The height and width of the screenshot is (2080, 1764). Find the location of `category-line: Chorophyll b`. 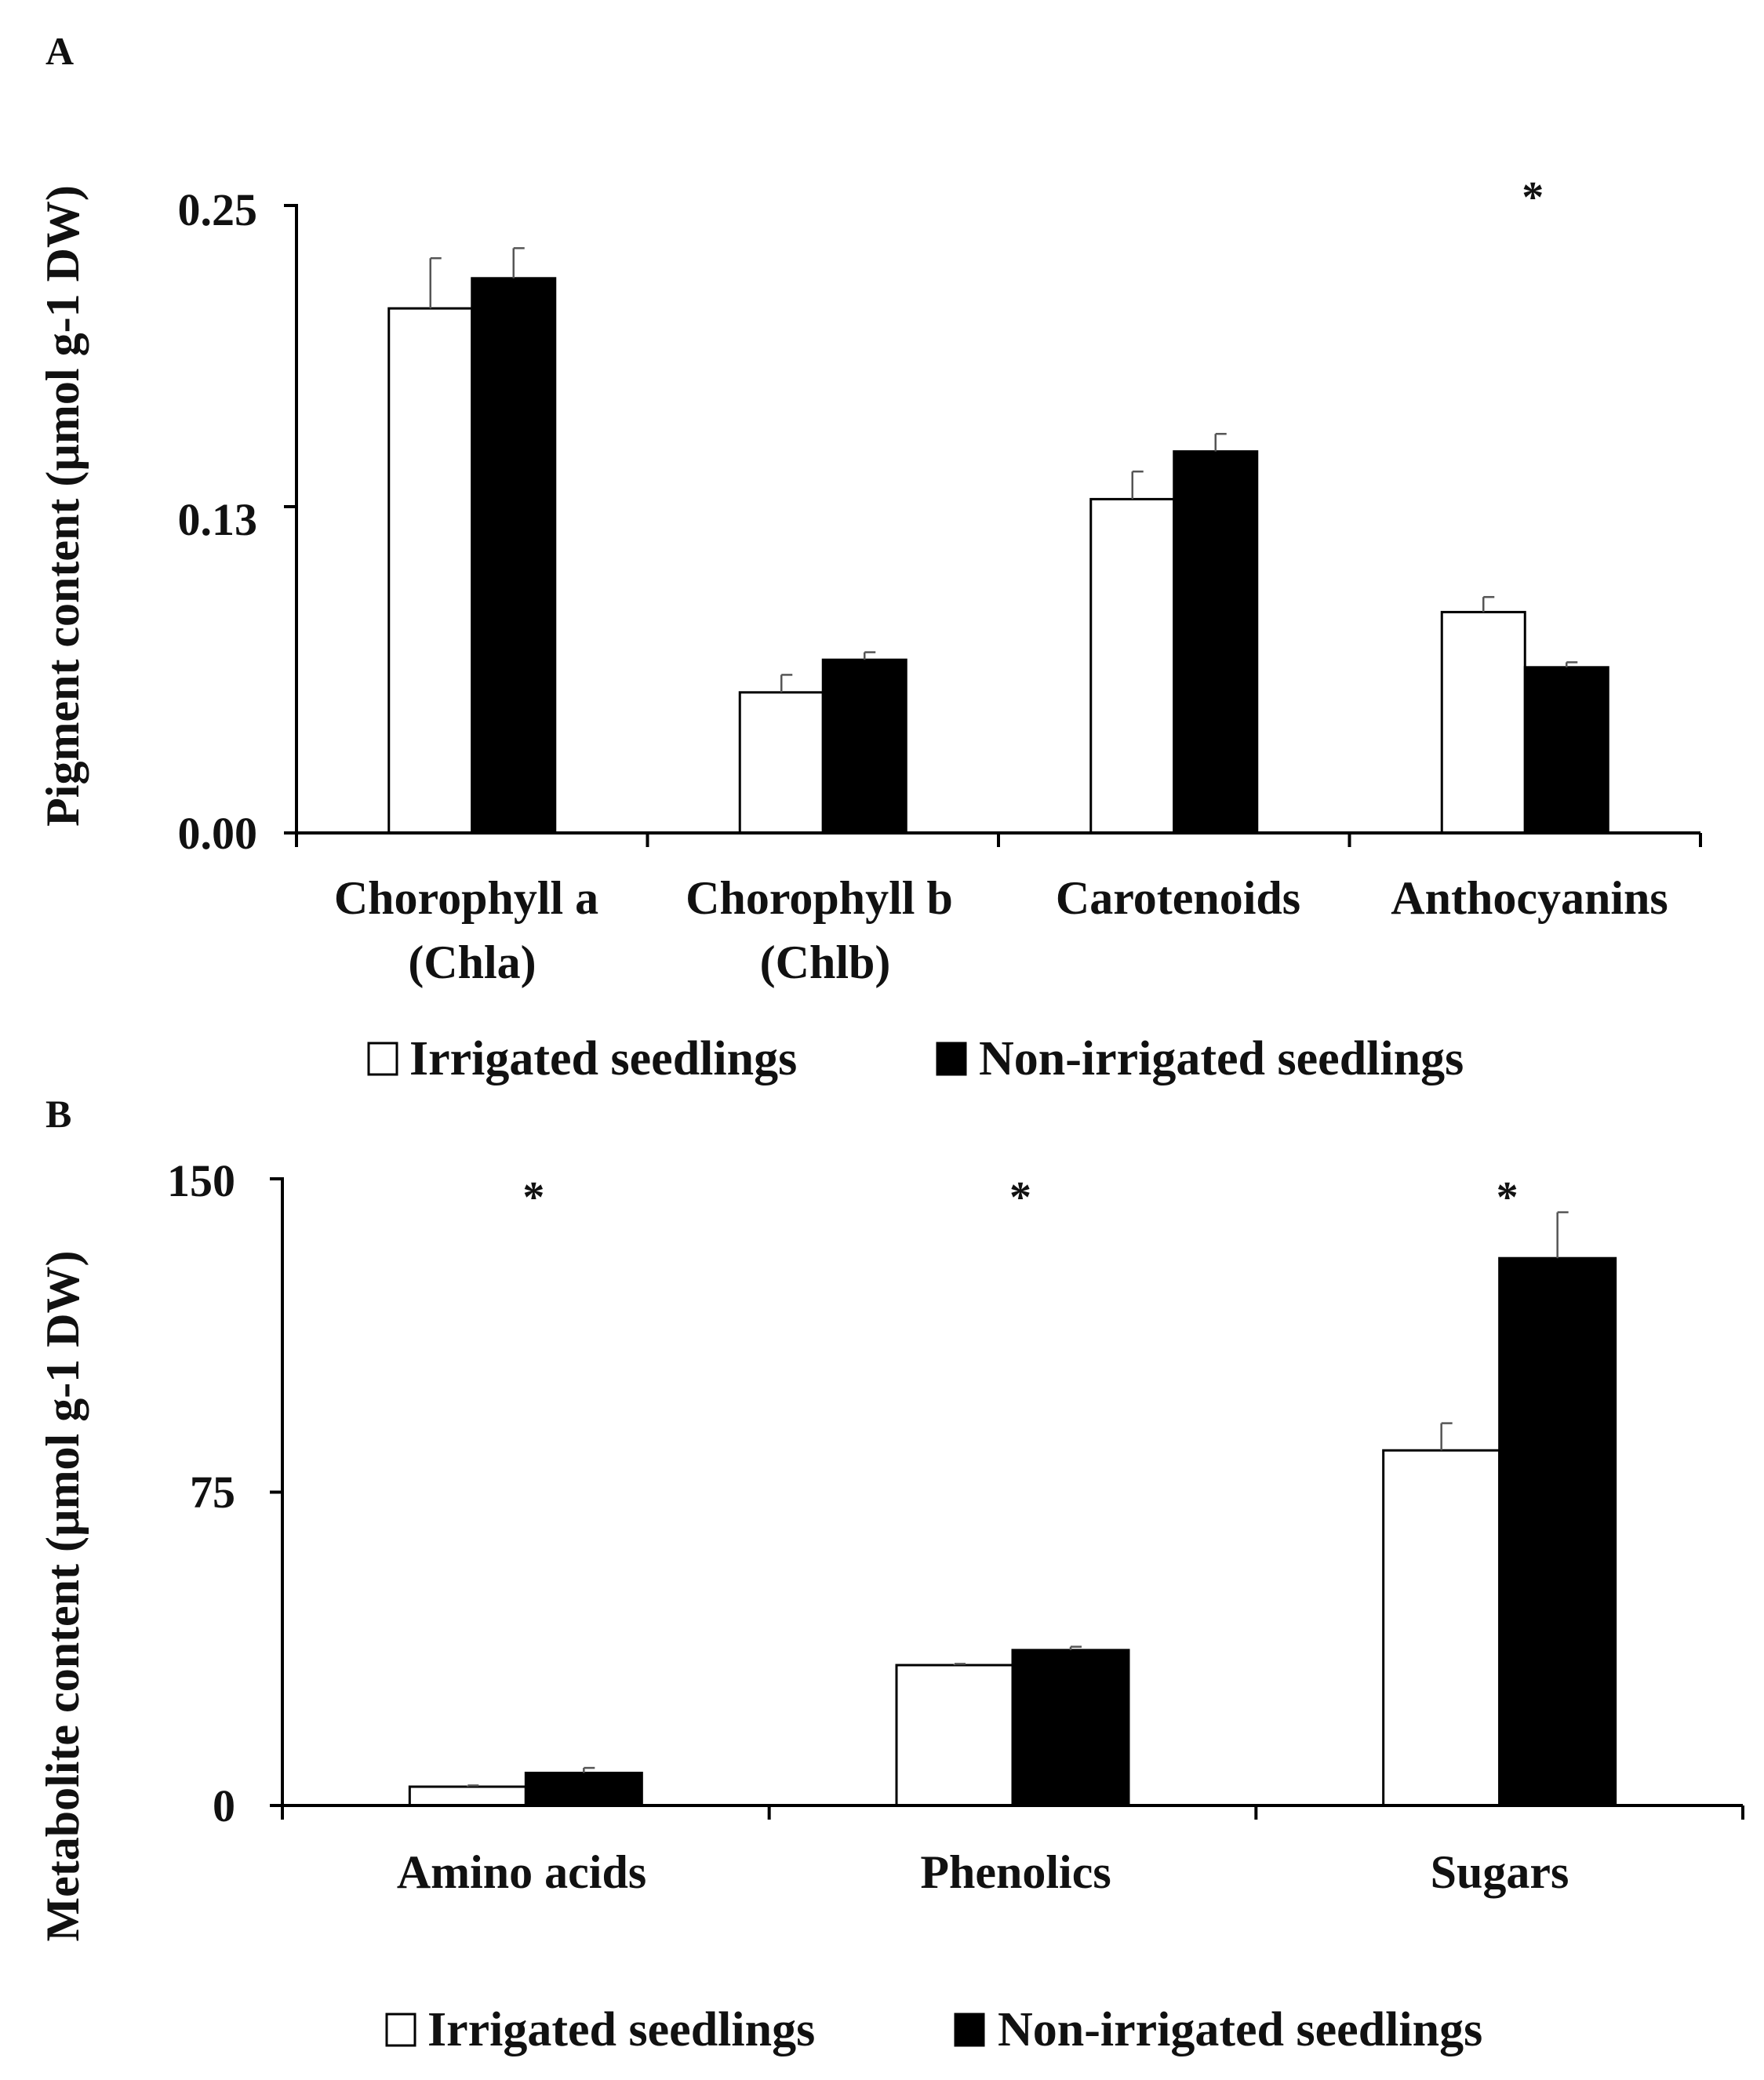

category-line: Chorophyll b is located at coordinates (819, 898).